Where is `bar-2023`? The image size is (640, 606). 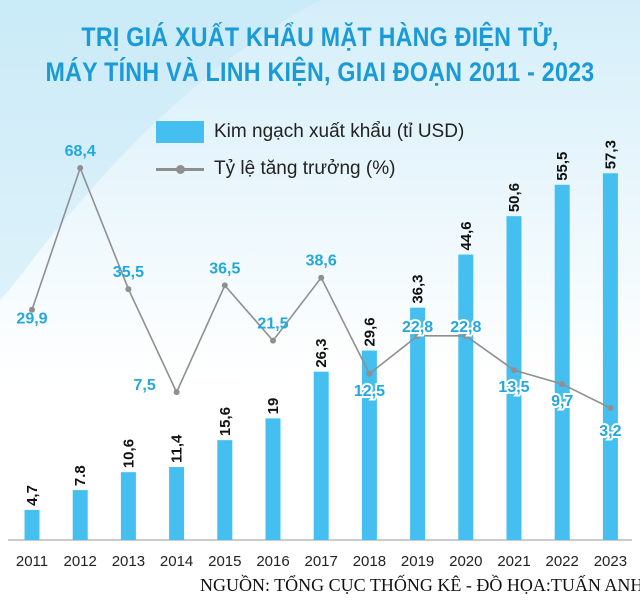 bar-2023 is located at coordinates (610, 356).